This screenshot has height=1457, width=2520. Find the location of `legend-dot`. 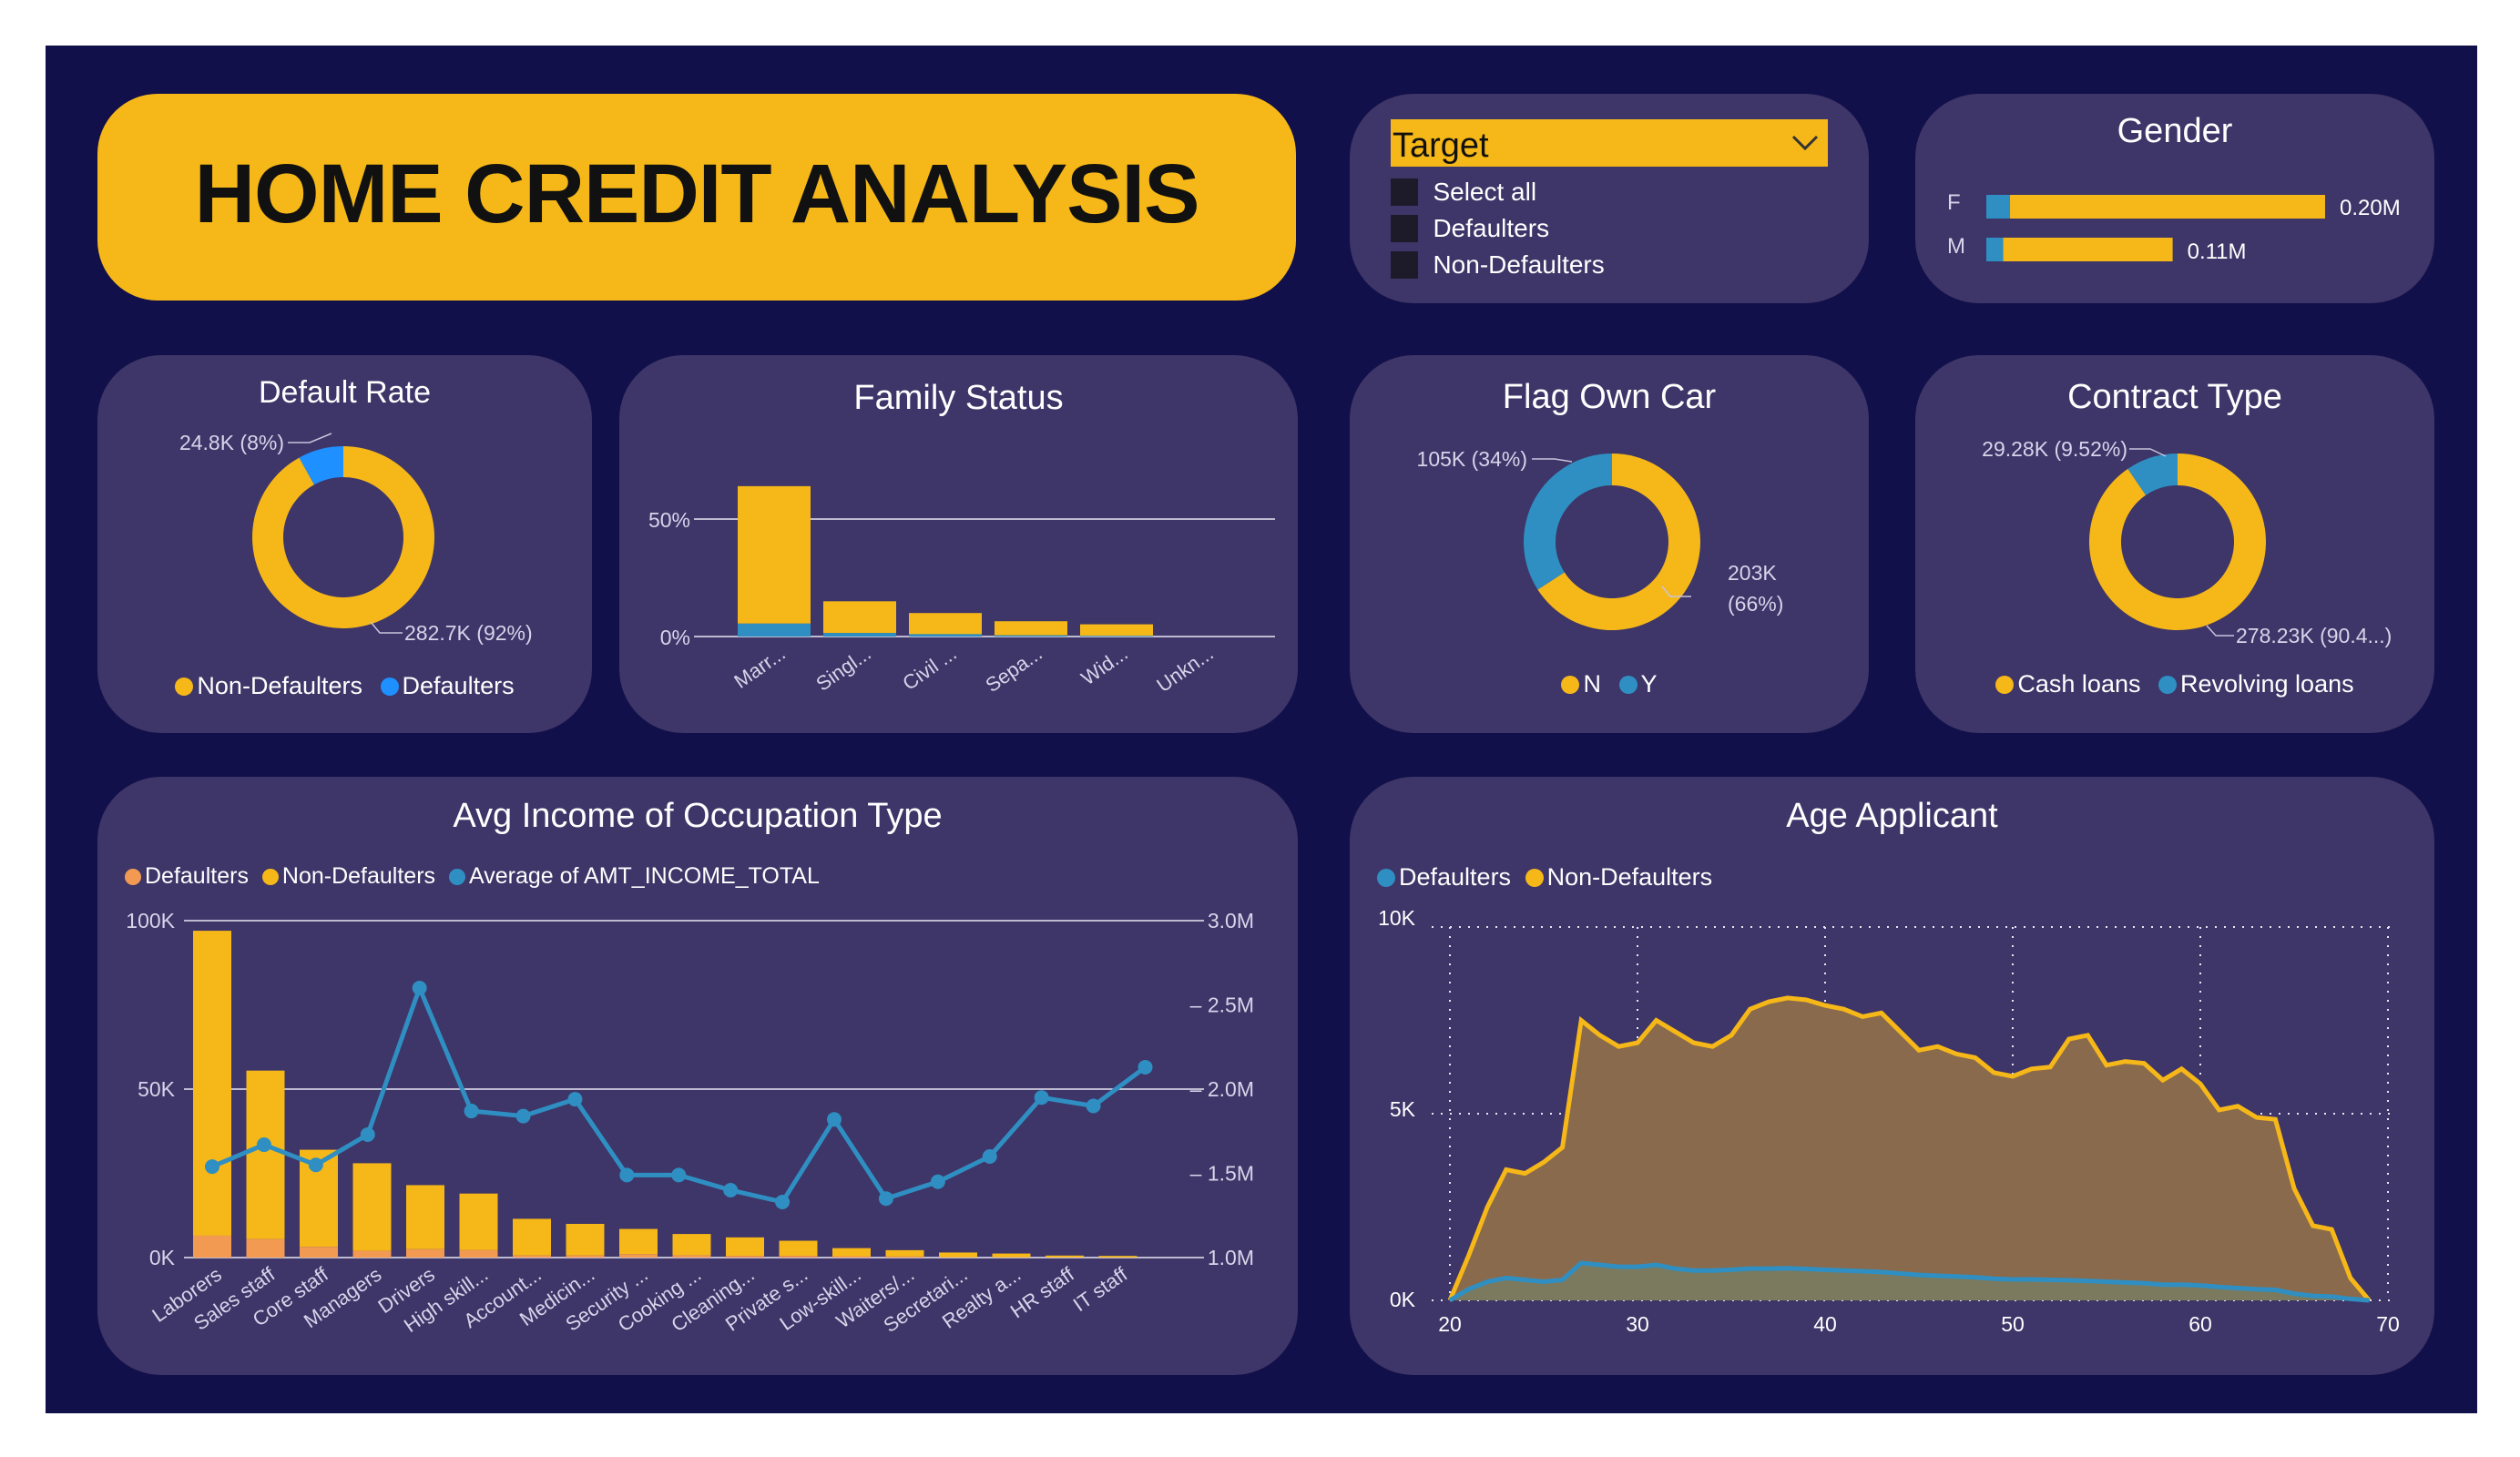

legend-dot is located at coordinates (270, 877).